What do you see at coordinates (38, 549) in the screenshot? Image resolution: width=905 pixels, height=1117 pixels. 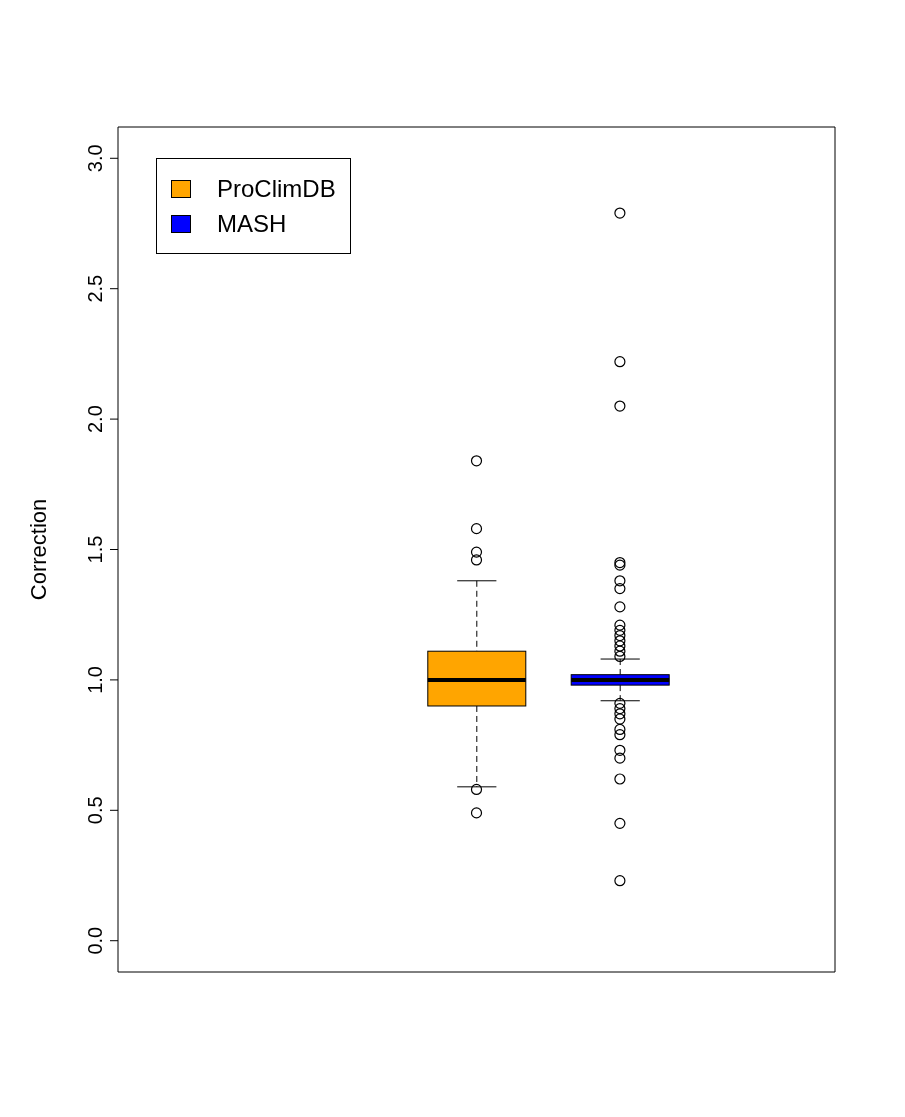 I see `y-axis-title: Correction` at bounding box center [38, 549].